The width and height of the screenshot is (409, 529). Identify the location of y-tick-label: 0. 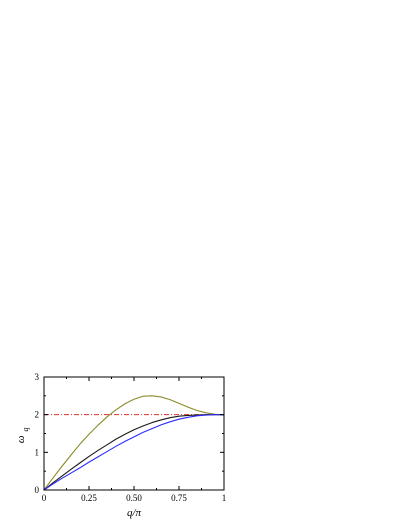
(37, 490).